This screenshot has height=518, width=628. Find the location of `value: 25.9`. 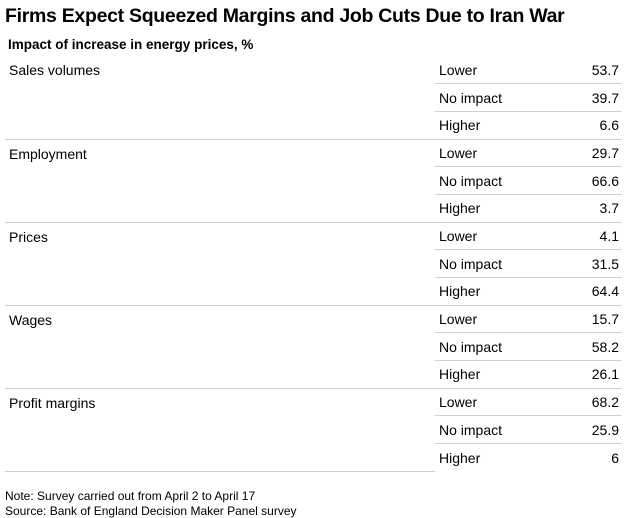

value: 25.9 is located at coordinates (592, 430).